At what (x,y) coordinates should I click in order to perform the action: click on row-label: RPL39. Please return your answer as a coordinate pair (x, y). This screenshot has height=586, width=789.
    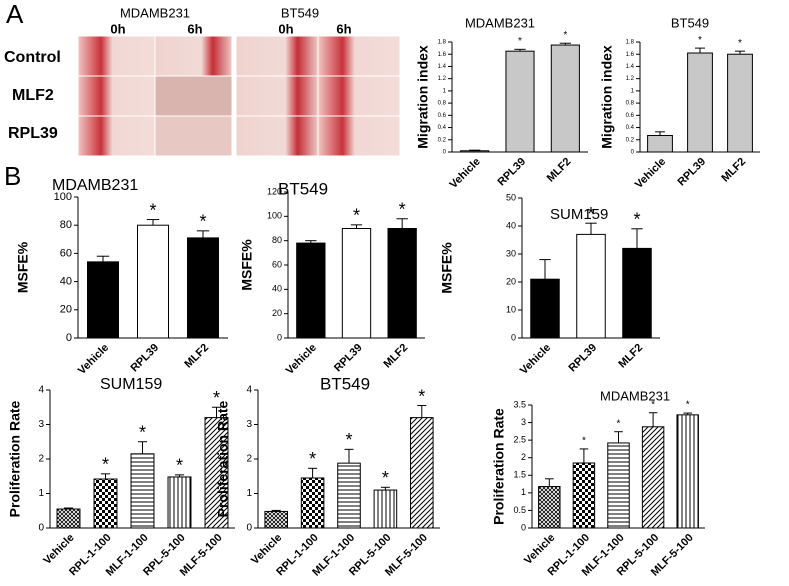
    Looking at the image, I should click on (33, 133).